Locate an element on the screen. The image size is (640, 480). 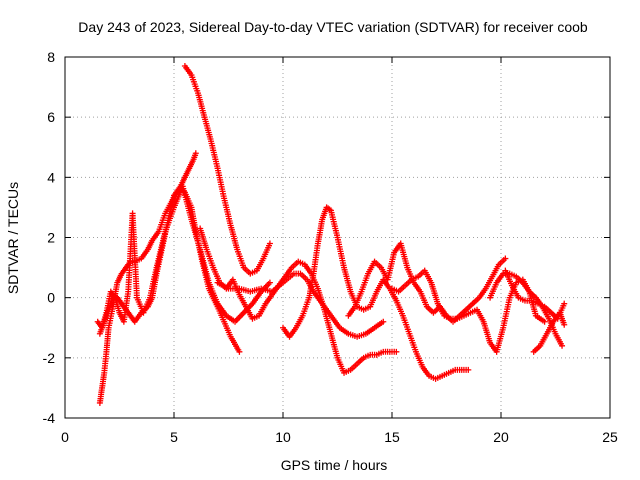
x-tick-label: 20 is located at coordinates (501, 437).